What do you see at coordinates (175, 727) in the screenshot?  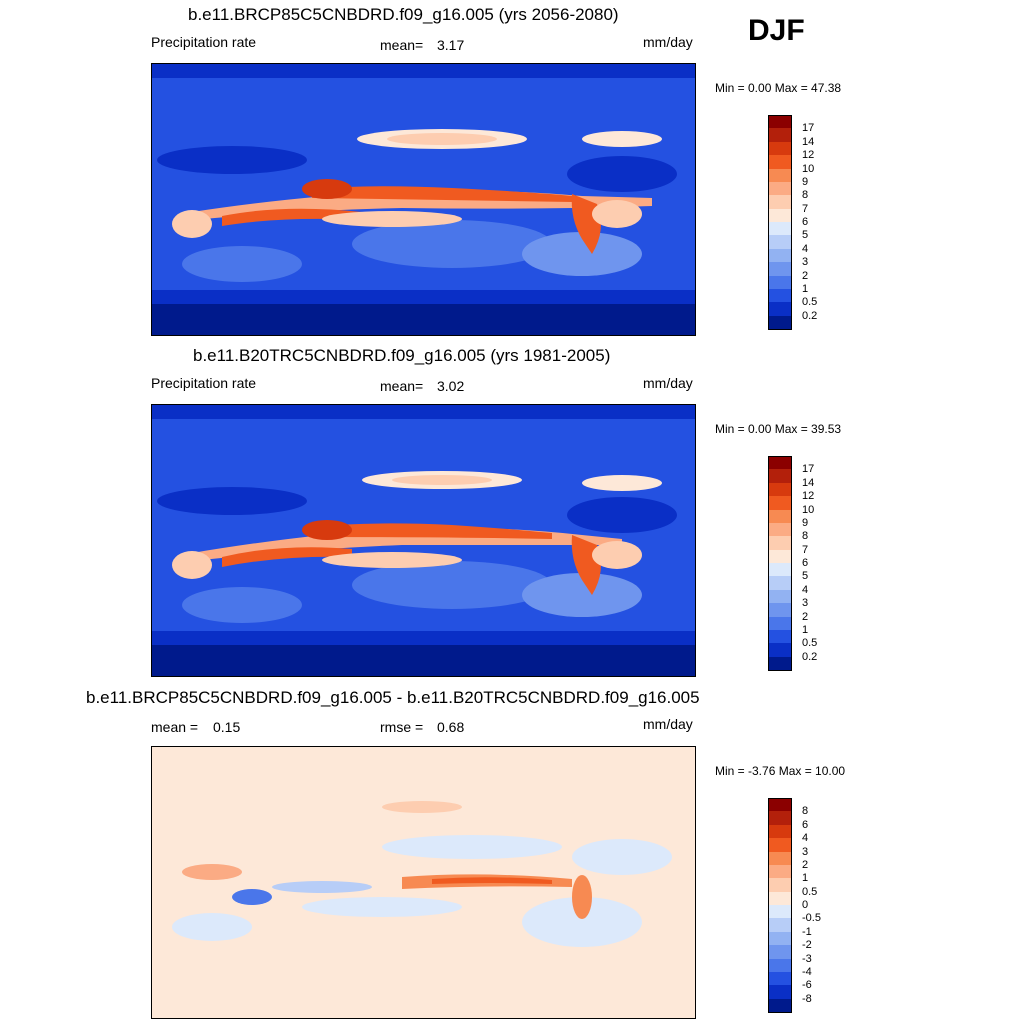 I see `panel3-mean-label: mean =` at bounding box center [175, 727].